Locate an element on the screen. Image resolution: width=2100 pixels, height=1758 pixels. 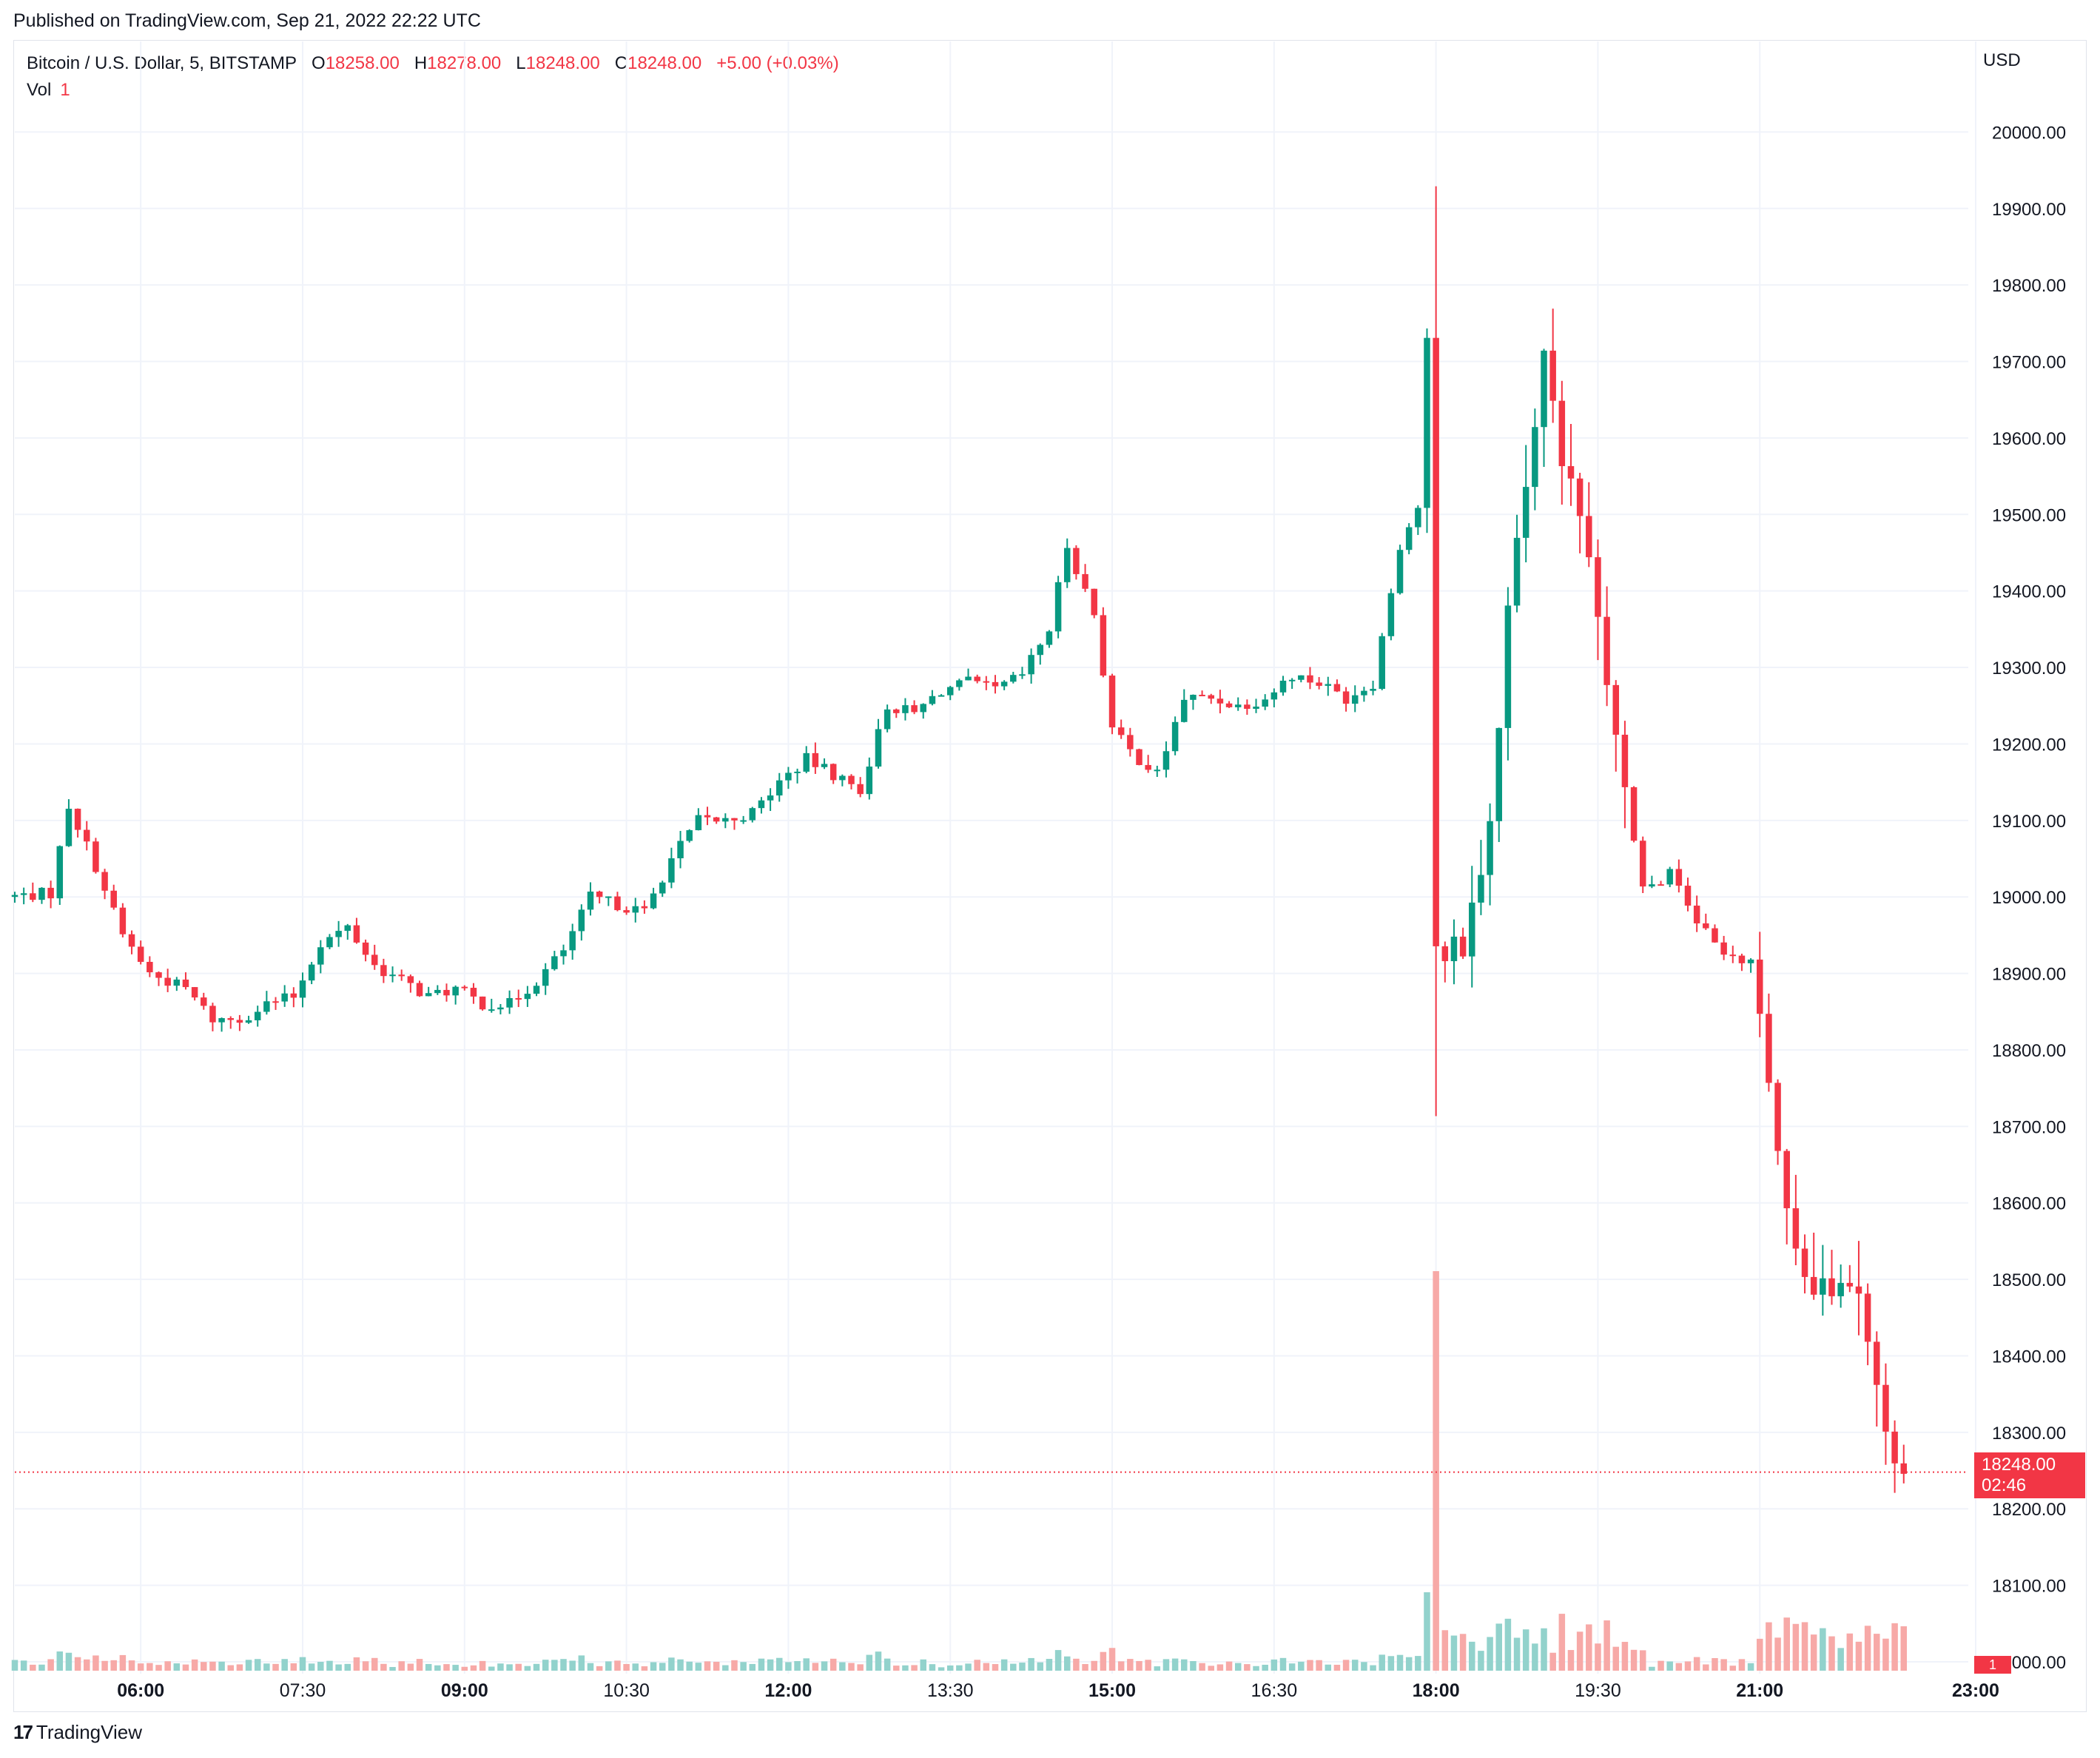
footer-brand: TradingView is located at coordinates (89, 1732).